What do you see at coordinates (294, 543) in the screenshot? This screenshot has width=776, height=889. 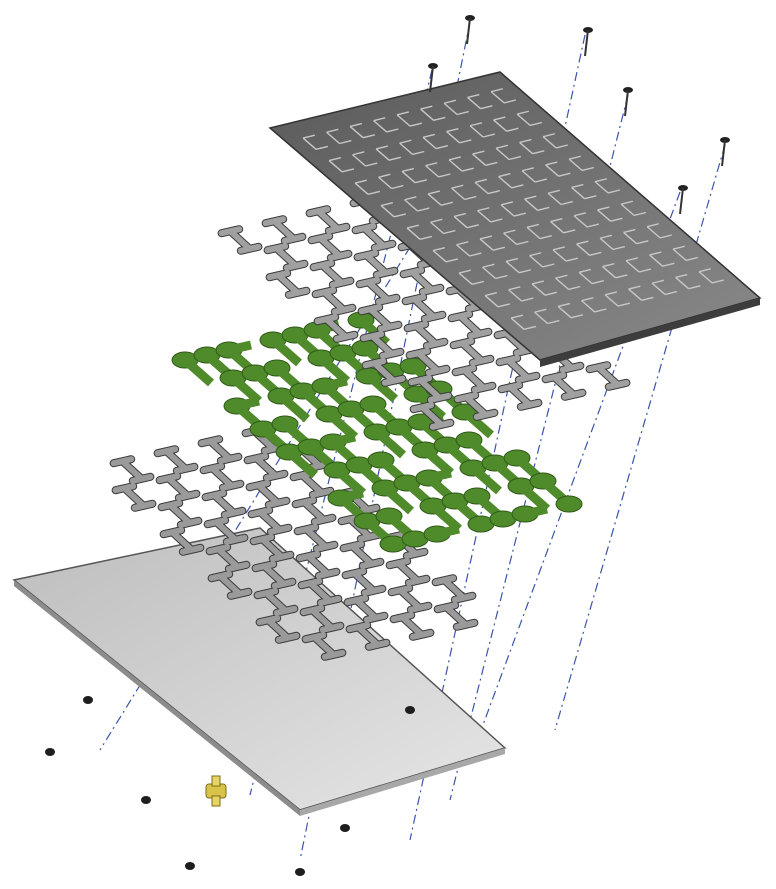 I see `lower-tube-network` at bounding box center [294, 543].